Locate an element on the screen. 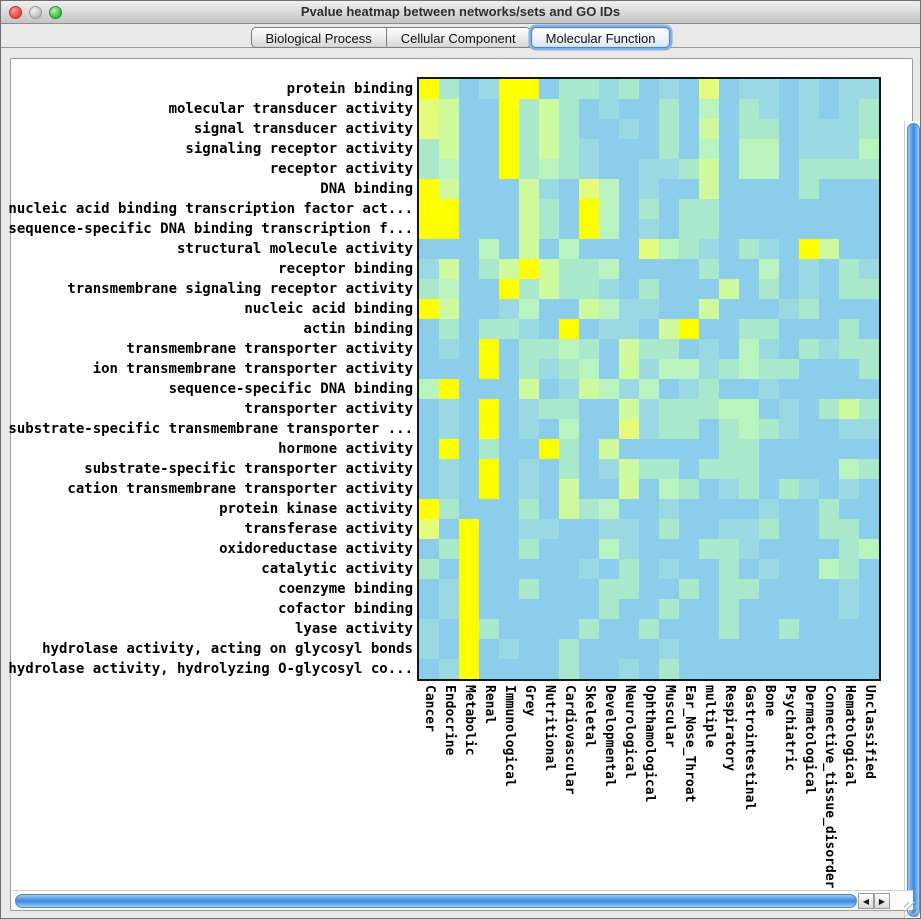 Image resolution: width=921 pixels, height=919 pixels. close-button is located at coordinates (15, 12).